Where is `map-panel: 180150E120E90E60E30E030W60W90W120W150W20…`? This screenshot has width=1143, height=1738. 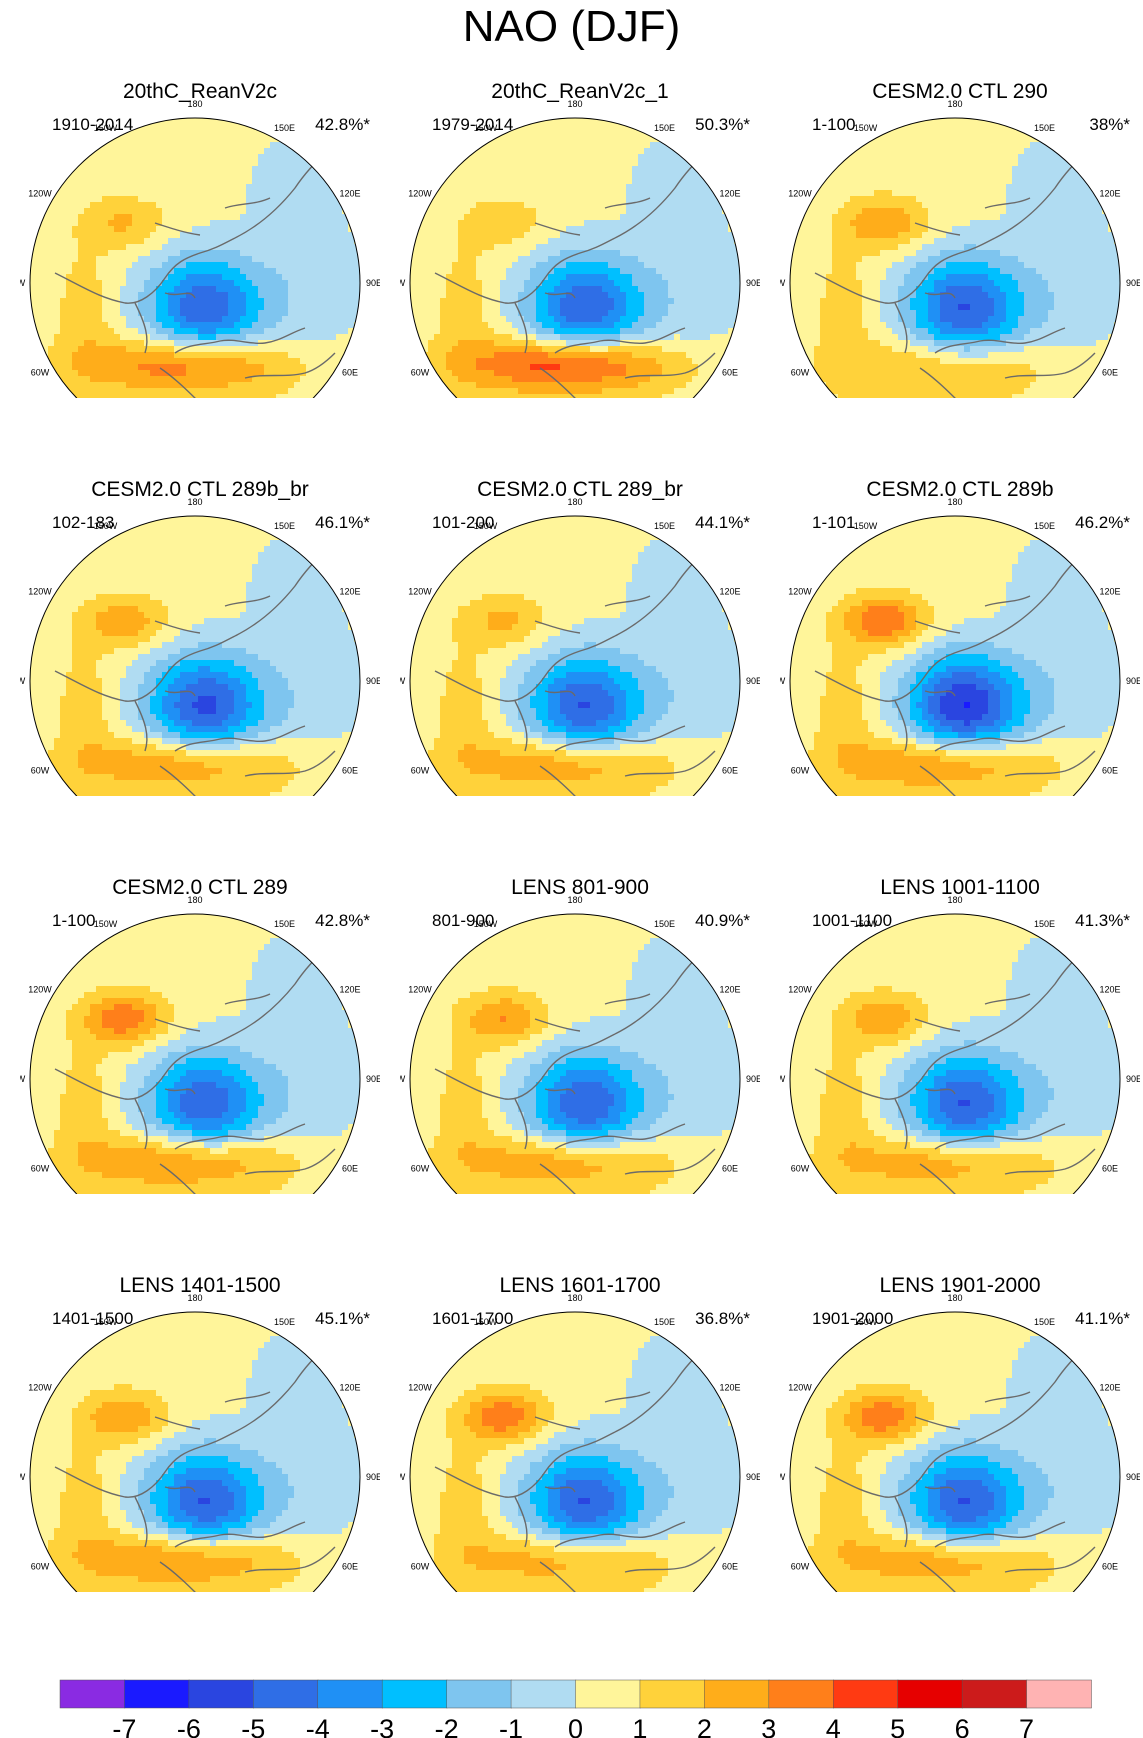 map-panel: 180150E120E90E60E30E030W60W90W120W150W20… is located at coordinates (200, 199).